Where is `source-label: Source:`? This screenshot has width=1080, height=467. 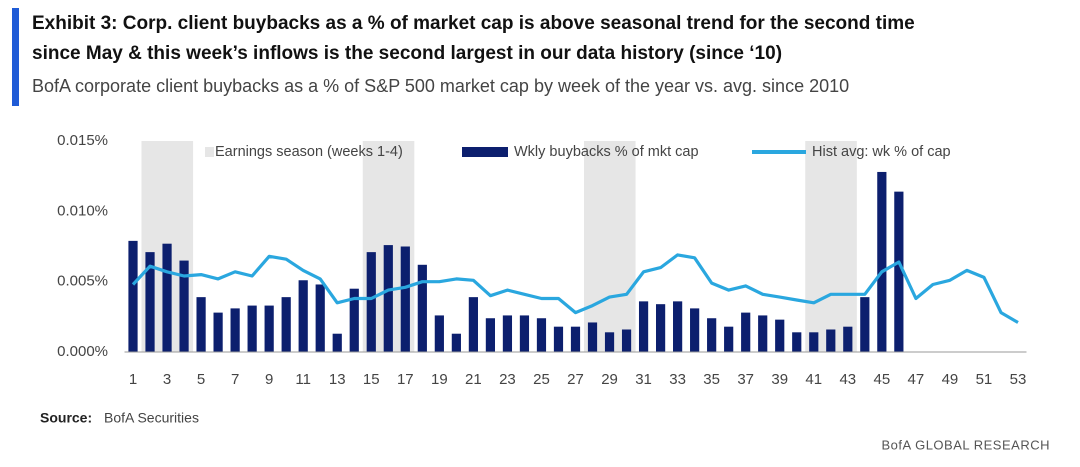
source-label: Source: is located at coordinates (66, 418).